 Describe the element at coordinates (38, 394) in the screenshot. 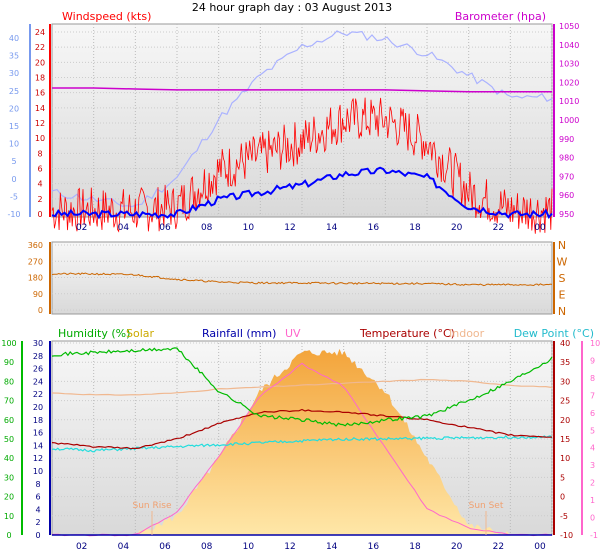

I see `y-tick-label-rainfall: 22` at that location.